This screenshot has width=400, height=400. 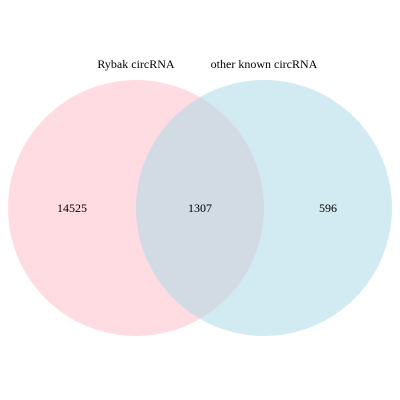 I want to click on count-right-only: 596, so click(x=328, y=208).